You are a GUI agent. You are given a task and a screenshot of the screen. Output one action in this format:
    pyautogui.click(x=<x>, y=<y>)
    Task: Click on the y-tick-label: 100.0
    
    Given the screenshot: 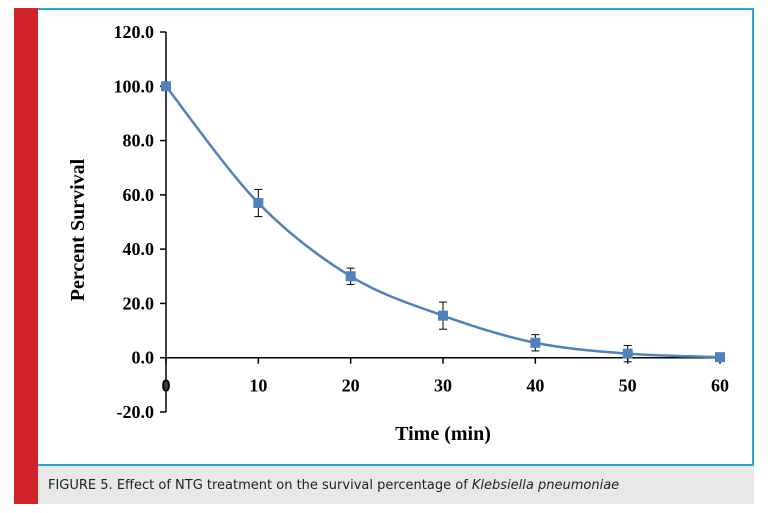 What is the action you would take?
    pyautogui.click(x=134, y=86)
    